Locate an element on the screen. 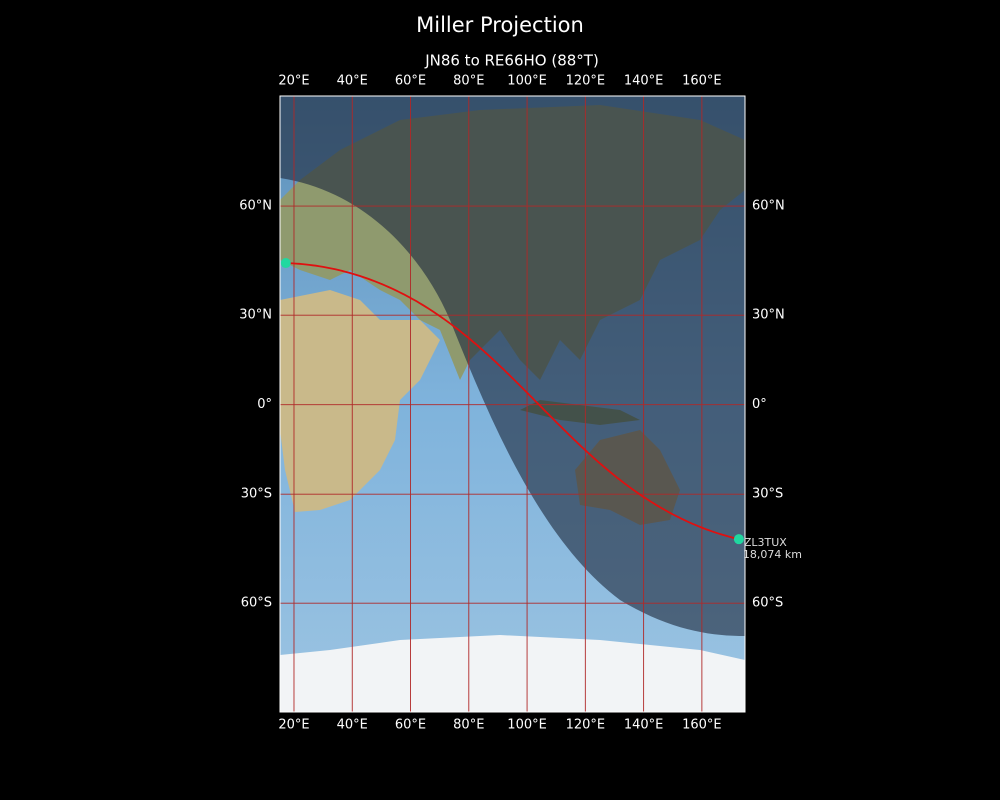 This screenshot has width=1000, height=800. lon-label-bottom: 100°E is located at coordinates (527, 725).